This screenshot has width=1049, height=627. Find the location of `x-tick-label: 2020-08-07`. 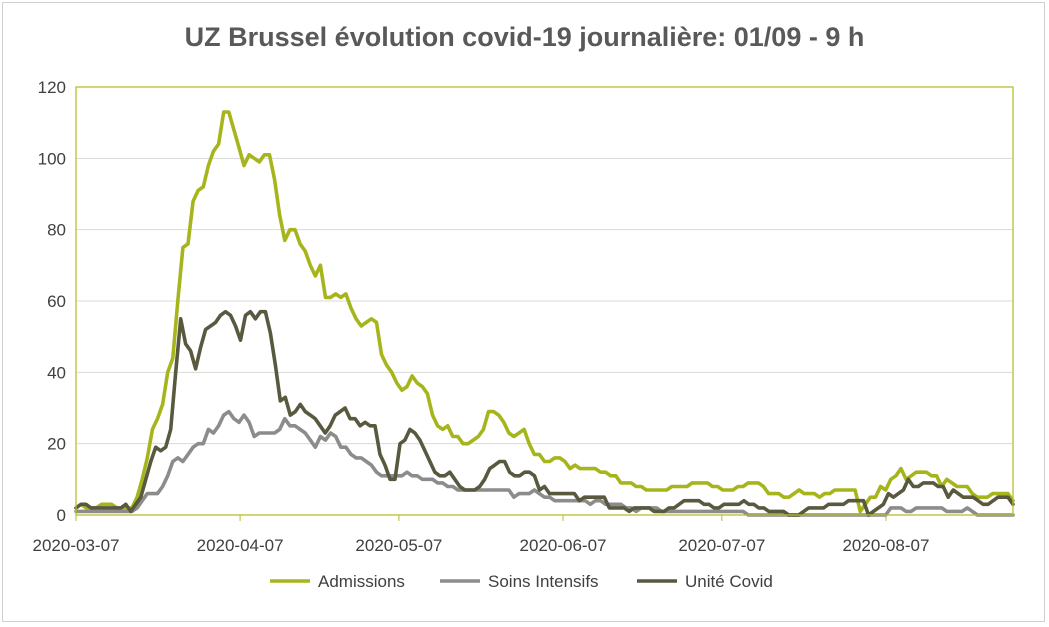

x-tick-label: 2020-08-07 is located at coordinates (885, 545).